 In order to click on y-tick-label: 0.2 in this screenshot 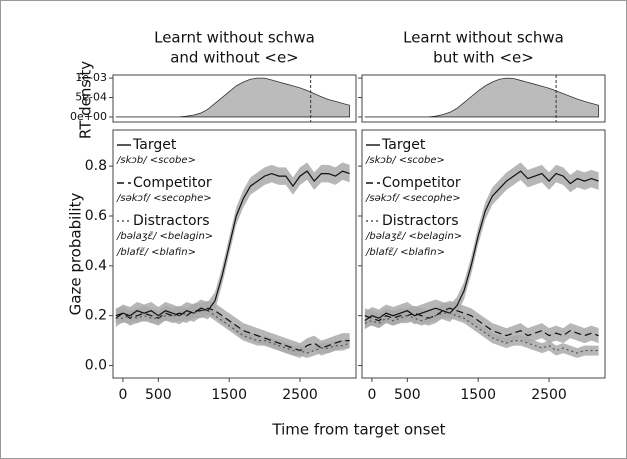, I will do `click(96, 316)`.